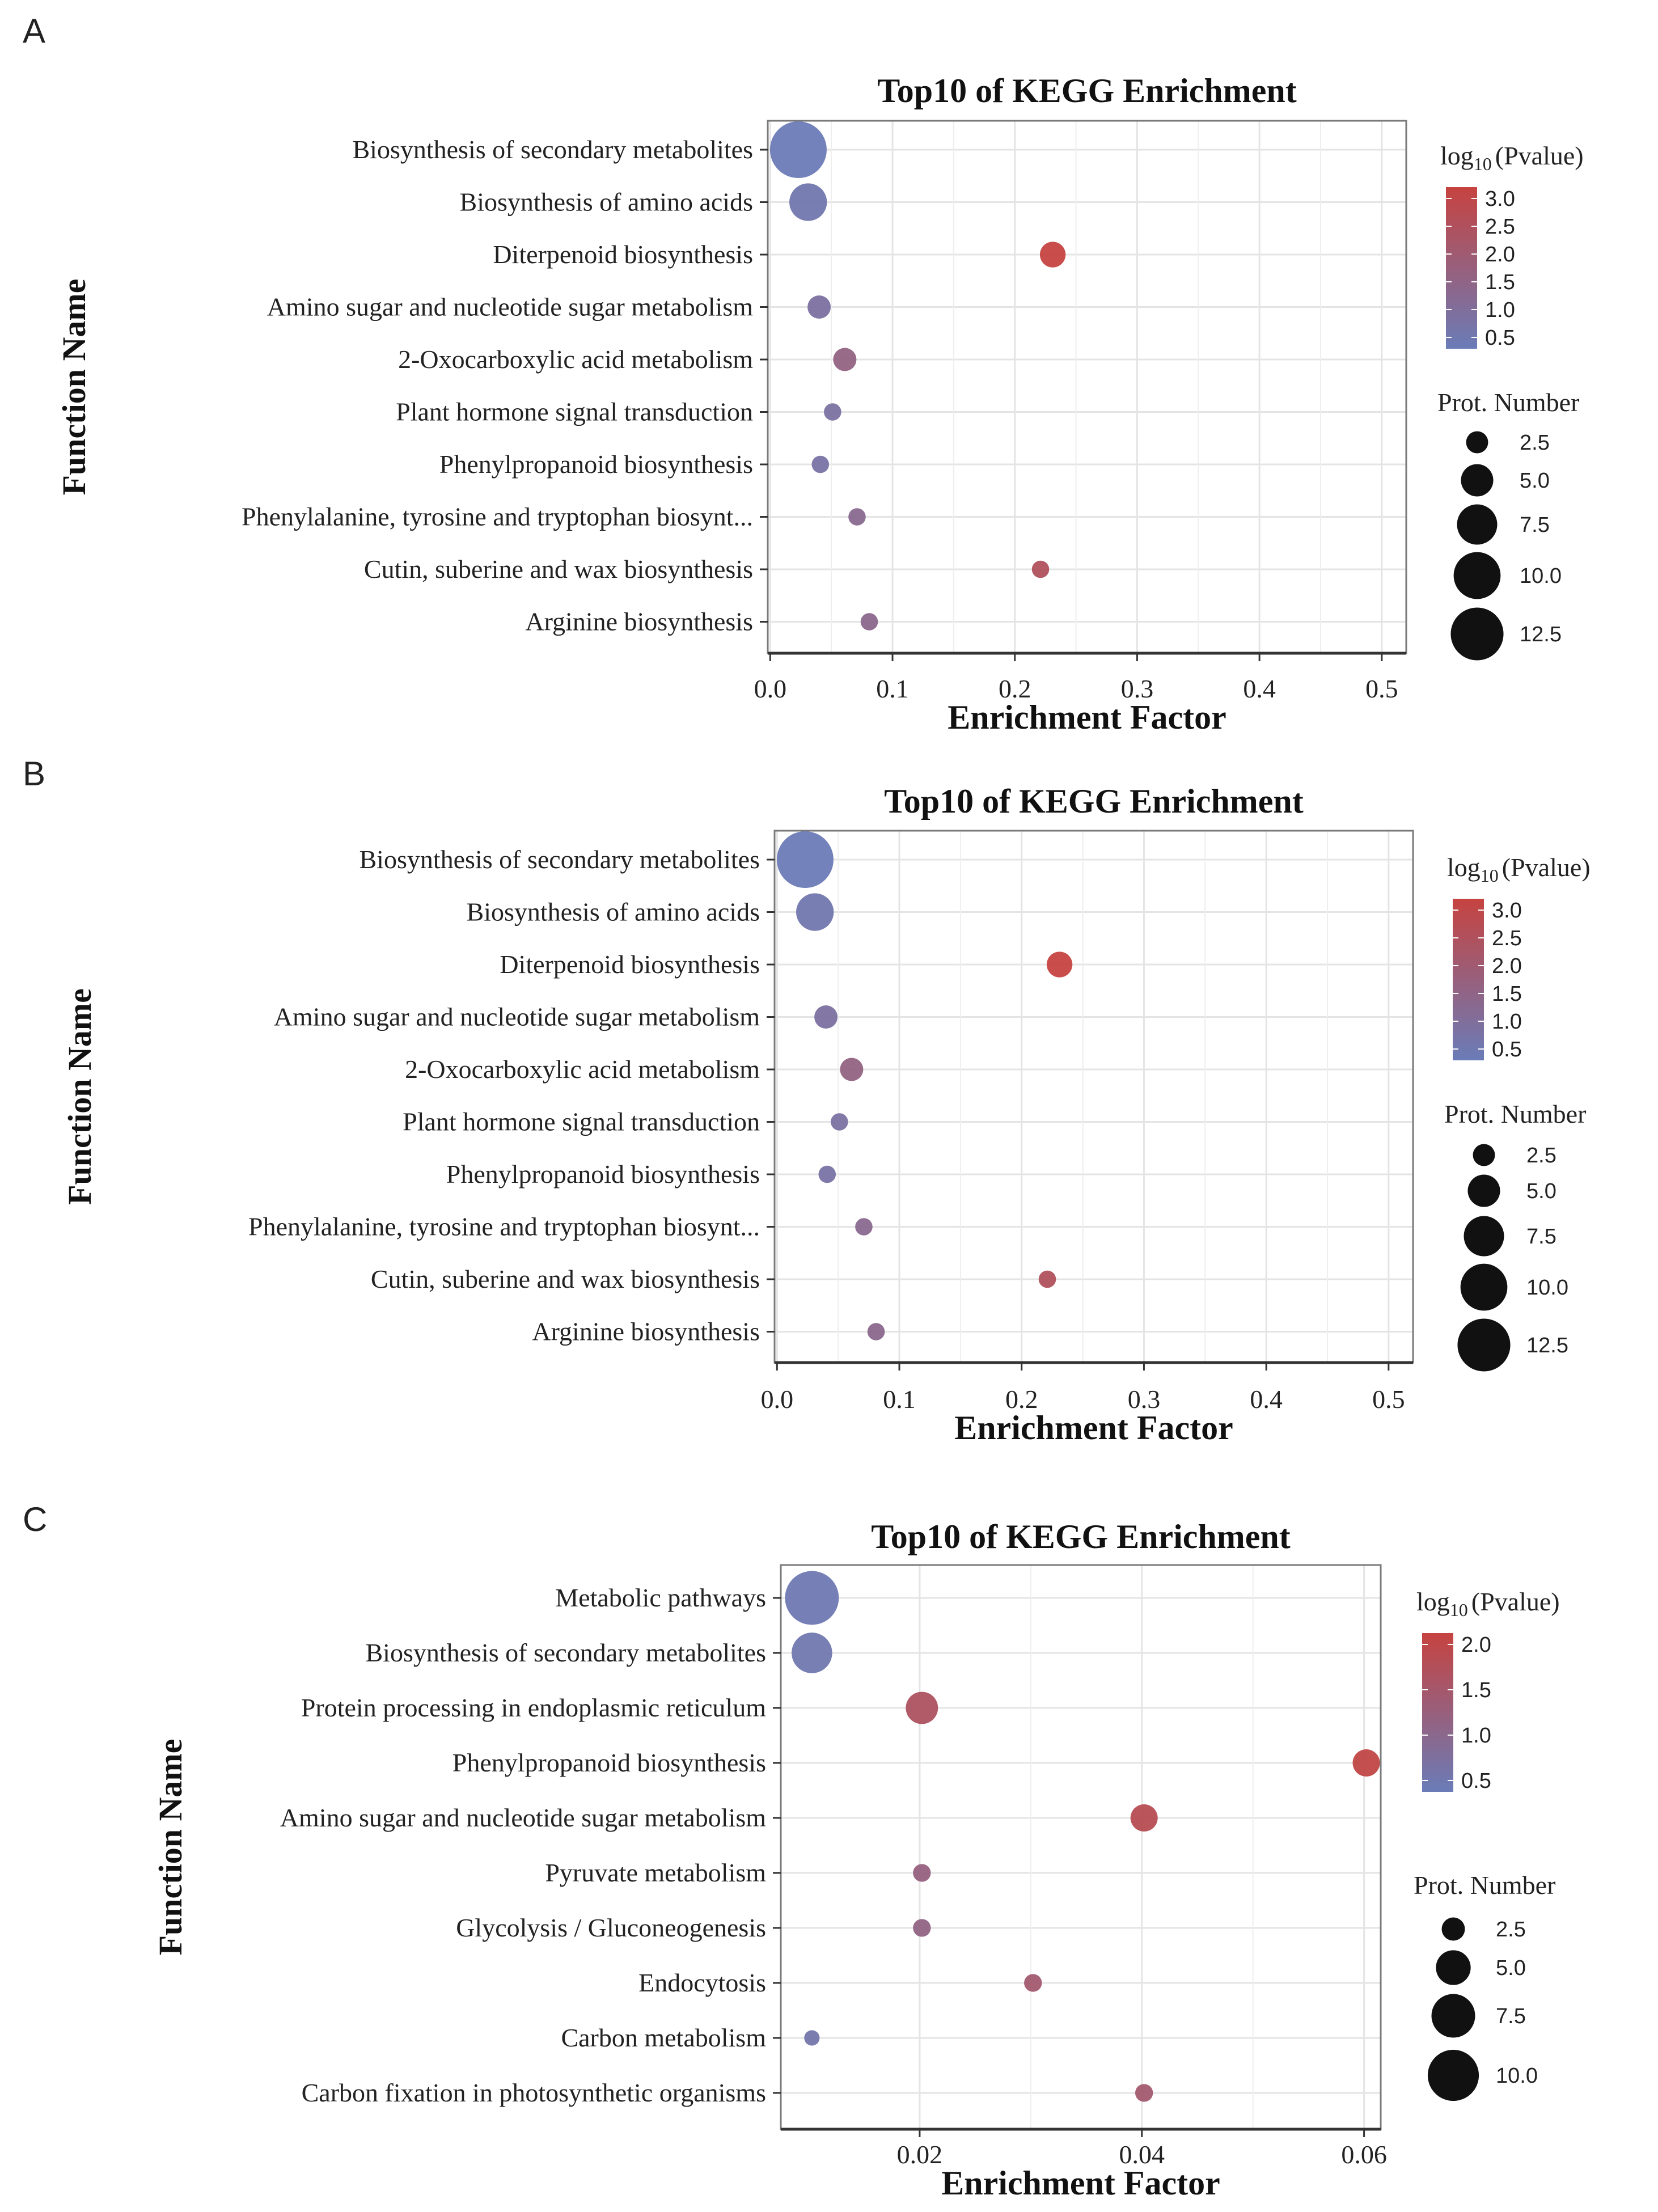 Image resolution: width=1658 pixels, height=2212 pixels. I want to click on color-bar-label: 1.0, so click(1507, 1022).